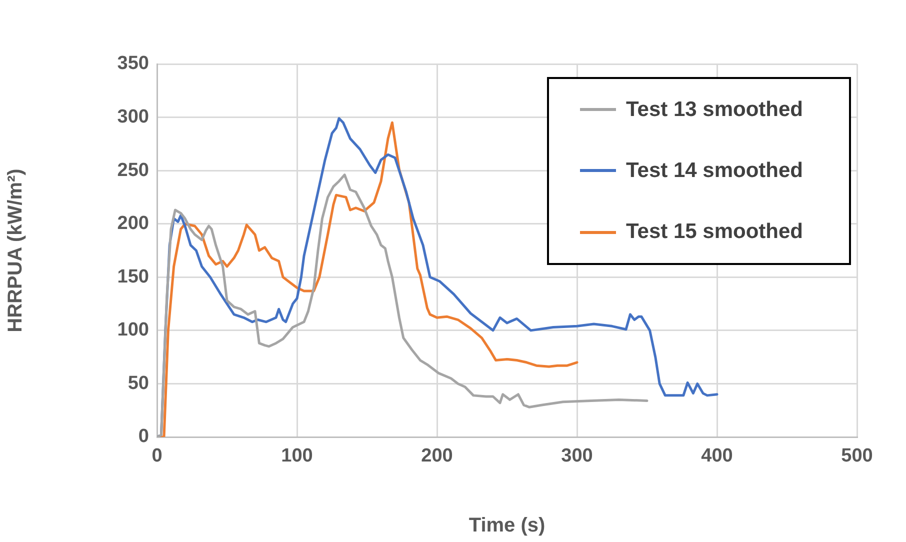 This screenshot has width=906, height=542. Describe the element at coordinates (717, 456) in the screenshot. I see `x-tick-label: 400` at that location.